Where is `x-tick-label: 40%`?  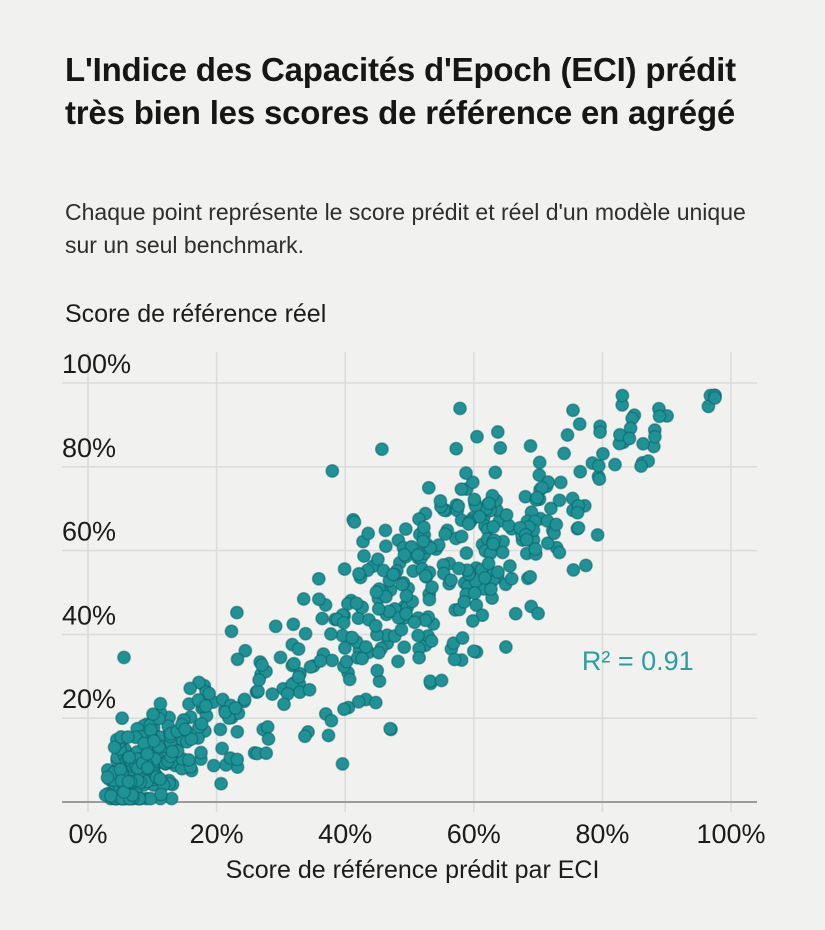
x-tick-label: 40% is located at coordinates (345, 834).